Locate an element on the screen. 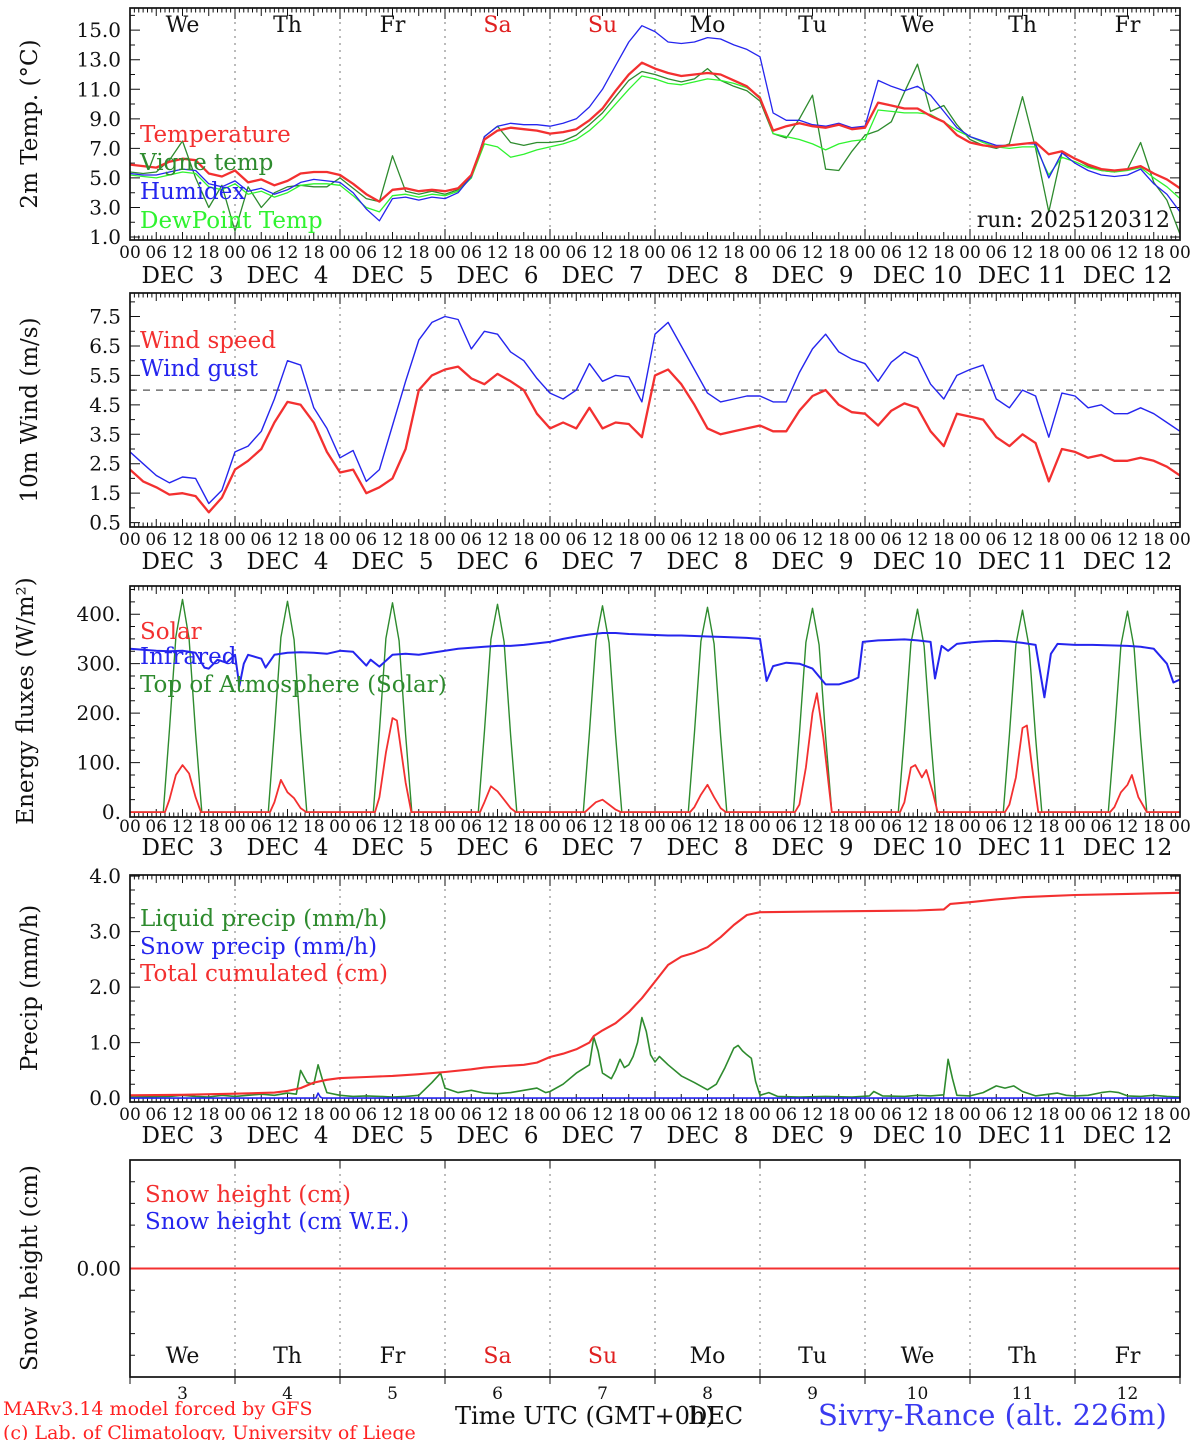  legend-dewpoint: DewPoint Temp is located at coordinates (231, 221).